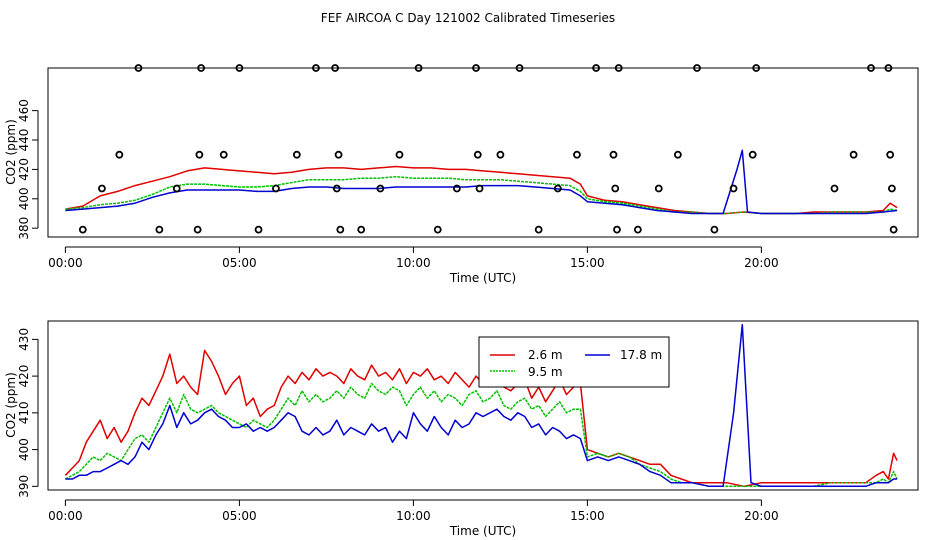  I want to click on bottom-x-tick-label: 00:00, so click(65, 516).